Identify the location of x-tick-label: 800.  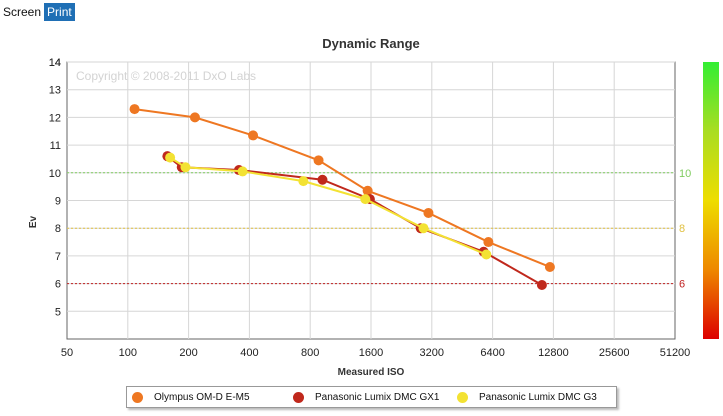
(310, 353).